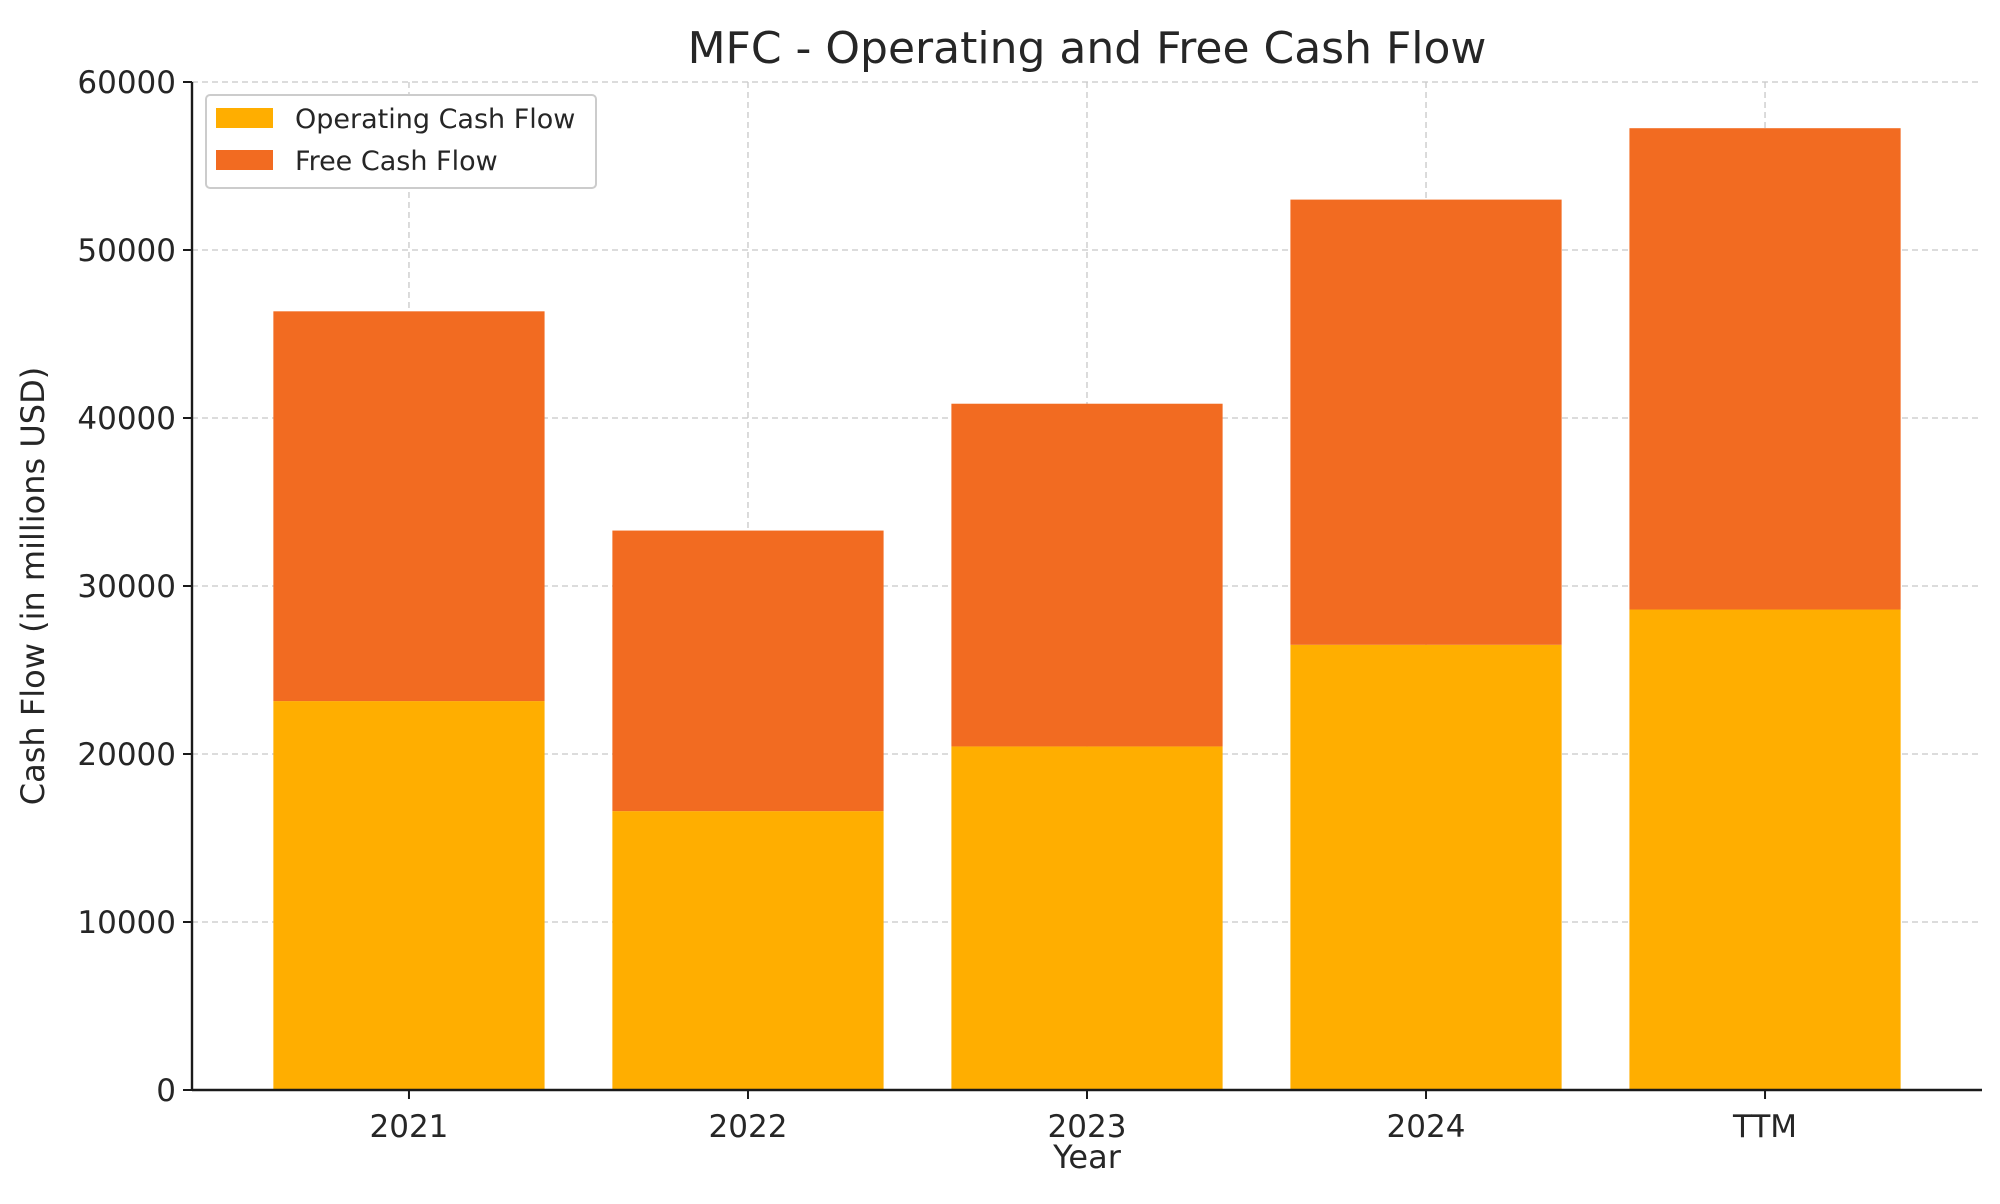  I want to click on y-tick-label-6: 60000, so click(126, 83).